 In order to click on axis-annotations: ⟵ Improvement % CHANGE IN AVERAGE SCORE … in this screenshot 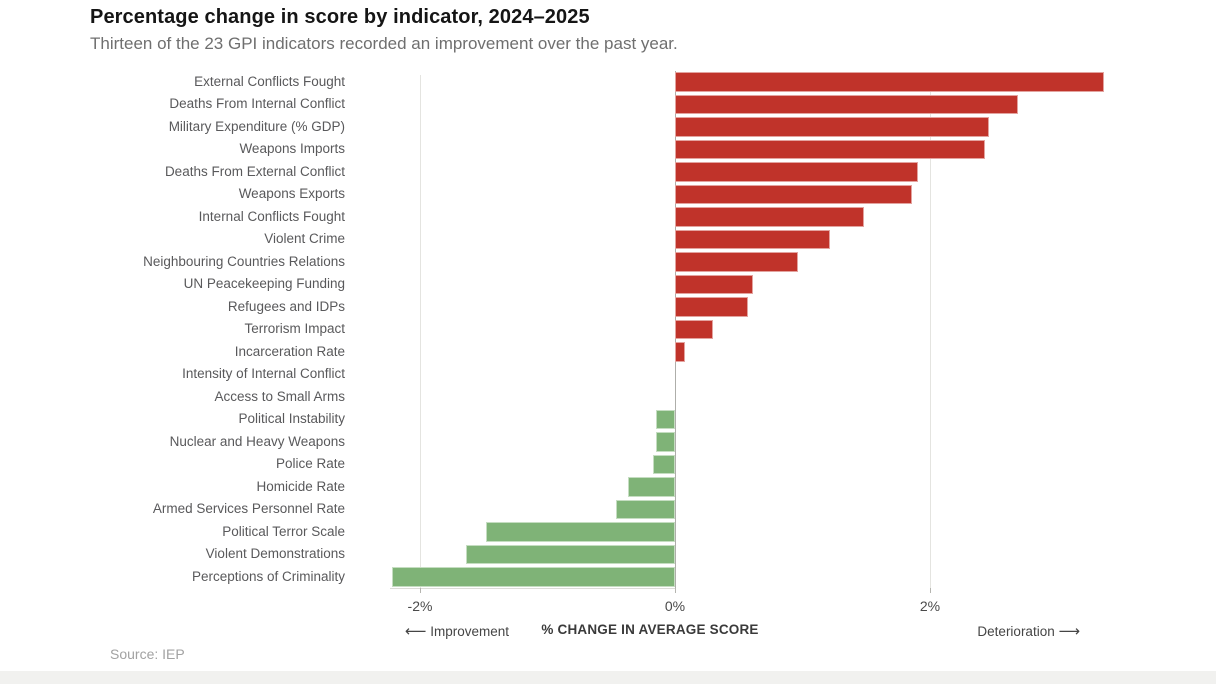, I will do `click(608, 631)`.